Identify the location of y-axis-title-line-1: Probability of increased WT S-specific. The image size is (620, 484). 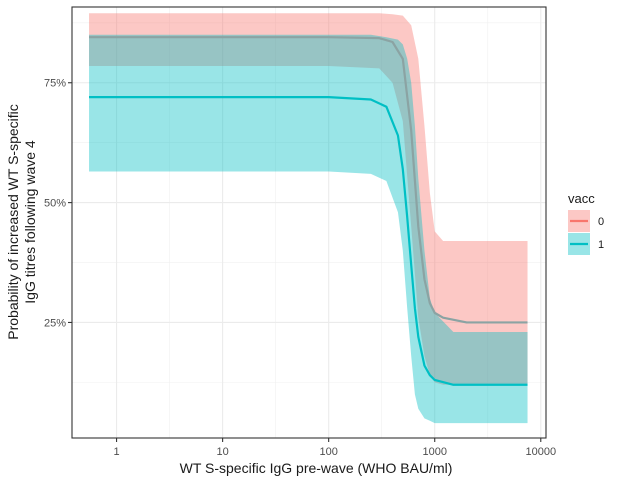
(13, 222).